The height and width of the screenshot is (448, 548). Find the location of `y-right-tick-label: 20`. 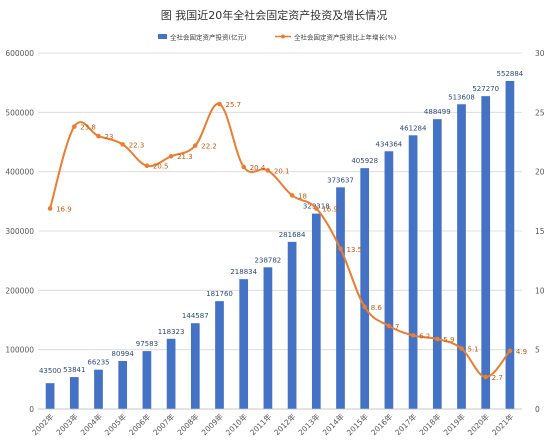

y-right-tick-label: 20 is located at coordinates (540, 172).